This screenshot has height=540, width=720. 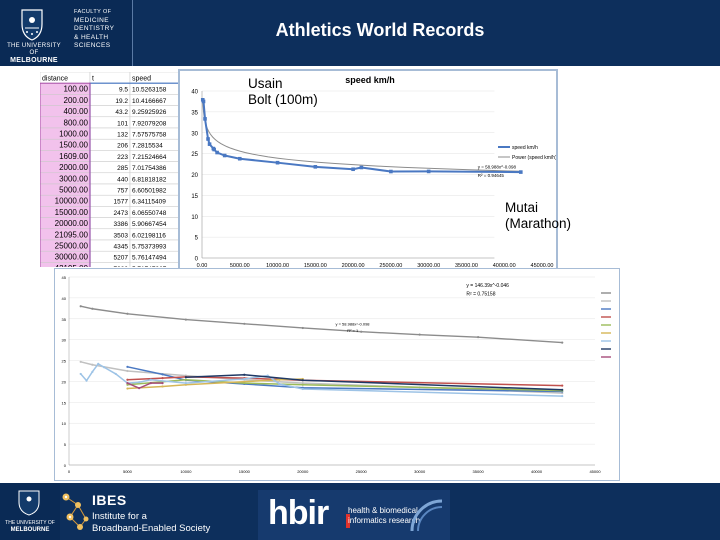 What do you see at coordinates (525, 148) in the screenshot?
I see `legend-label: speed km/h` at bounding box center [525, 148].